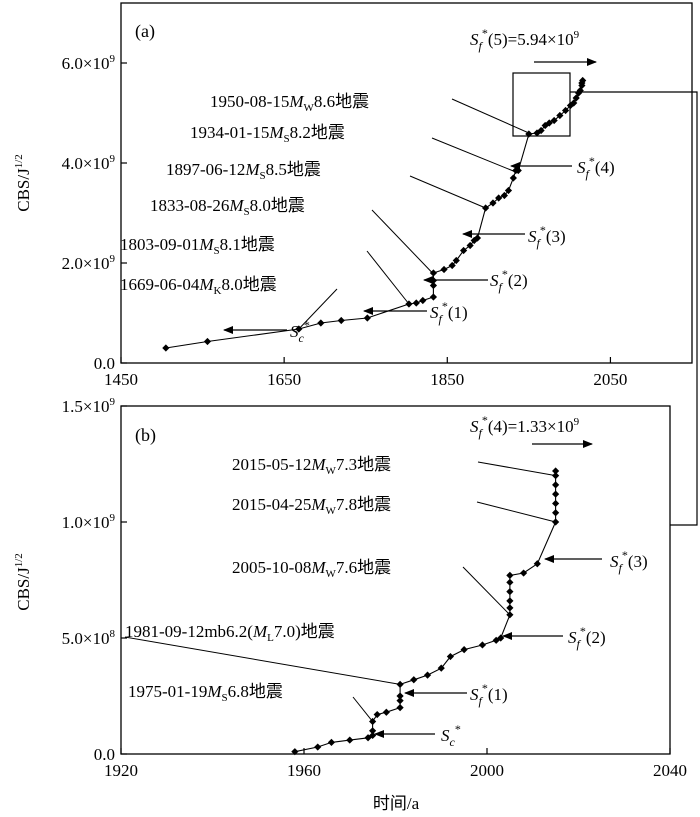 This screenshot has width=700, height=817. Describe the element at coordinates (89, 63) in the screenshot. I see `y-tick-label: 6.0×10⁹` at that location.